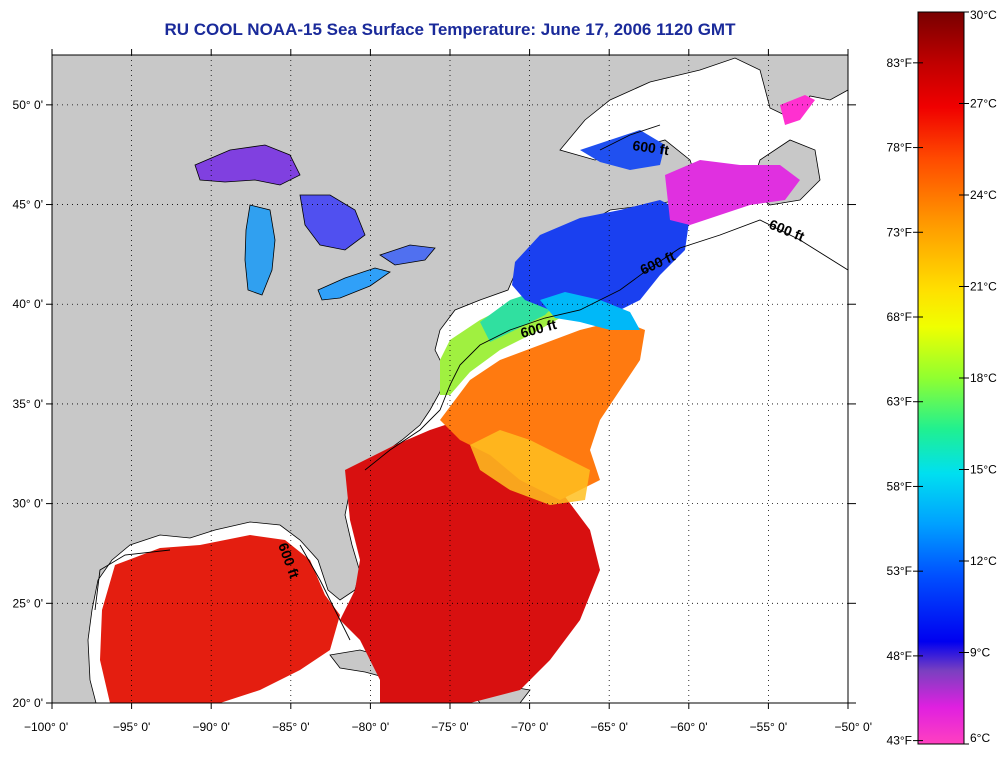  I want to click on x-tick-label: −80° 0', so click(370, 727).